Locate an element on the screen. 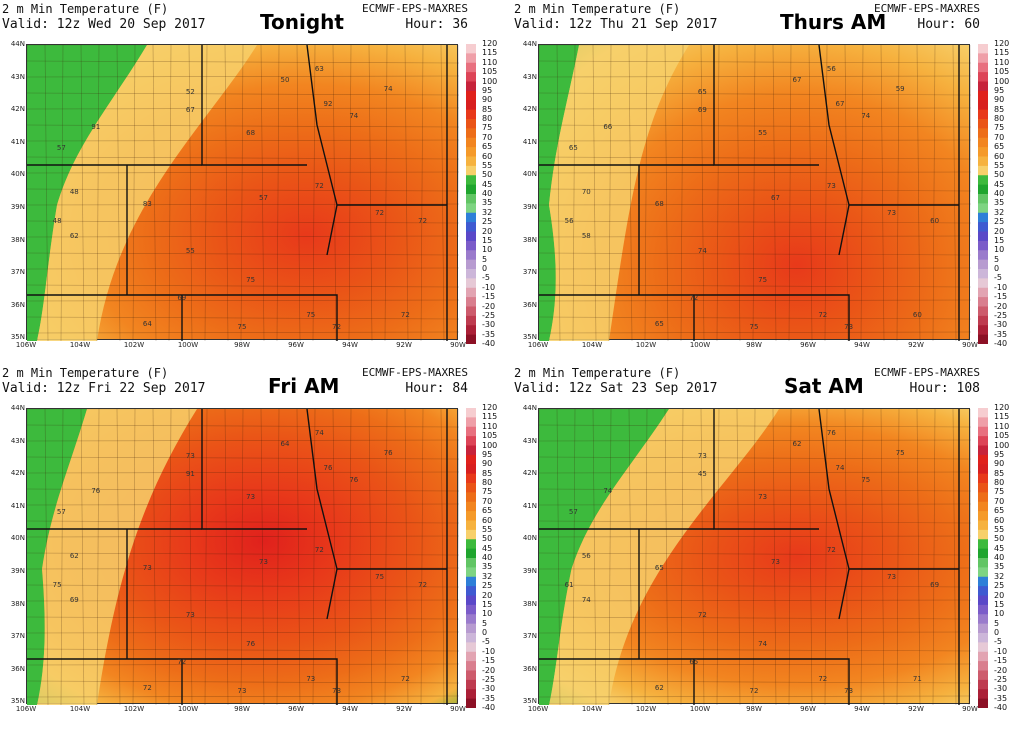 The width and height of the screenshot is (1024, 729). colorbar-label: 90 is located at coordinates (999, 100).